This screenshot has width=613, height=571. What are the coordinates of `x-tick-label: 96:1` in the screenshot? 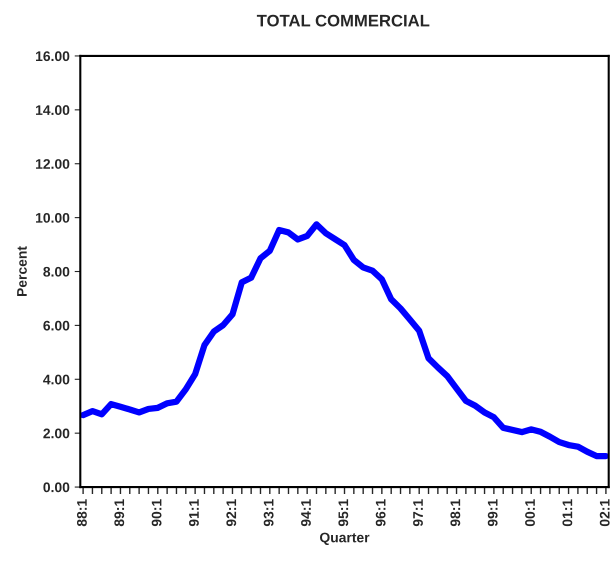 It's located at (381, 512).